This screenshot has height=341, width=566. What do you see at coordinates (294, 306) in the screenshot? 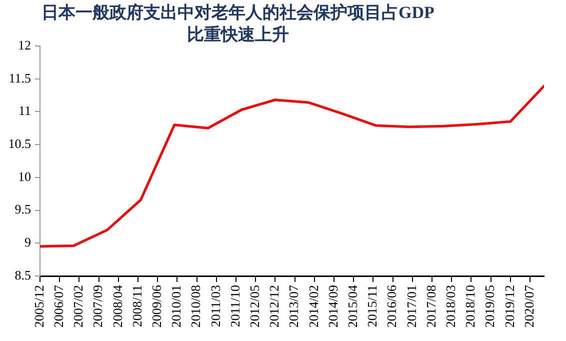
I see `x-tick-label: 2013/07` at bounding box center [294, 306].